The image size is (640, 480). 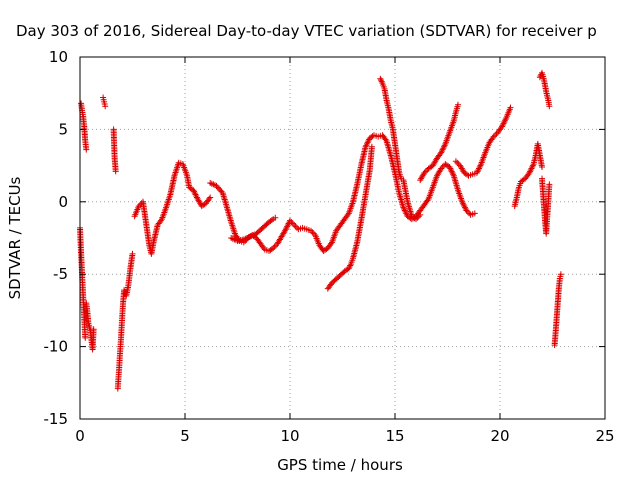 What do you see at coordinates (56, 419) in the screenshot?
I see `y-tick-label: -15` at bounding box center [56, 419].